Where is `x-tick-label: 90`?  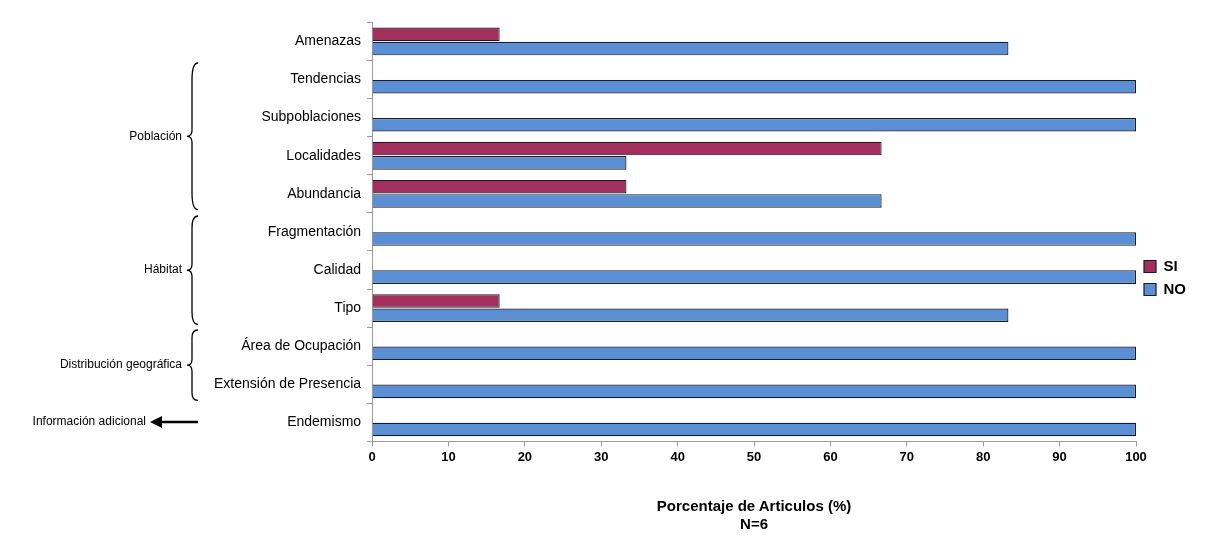 x-tick-label: 90 is located at coordinates (1059, 456).